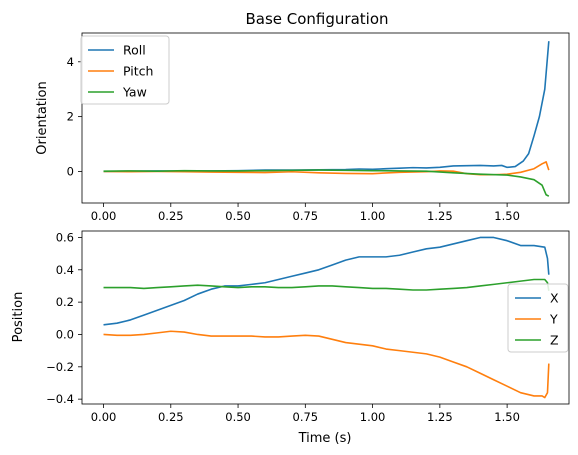 Image resolution: width=578 pixels, height=455 pixels. What do you see at coordinates (326, 168) in the screenshot?
I see `series-line-pitch` at bounding box center [326, 168].